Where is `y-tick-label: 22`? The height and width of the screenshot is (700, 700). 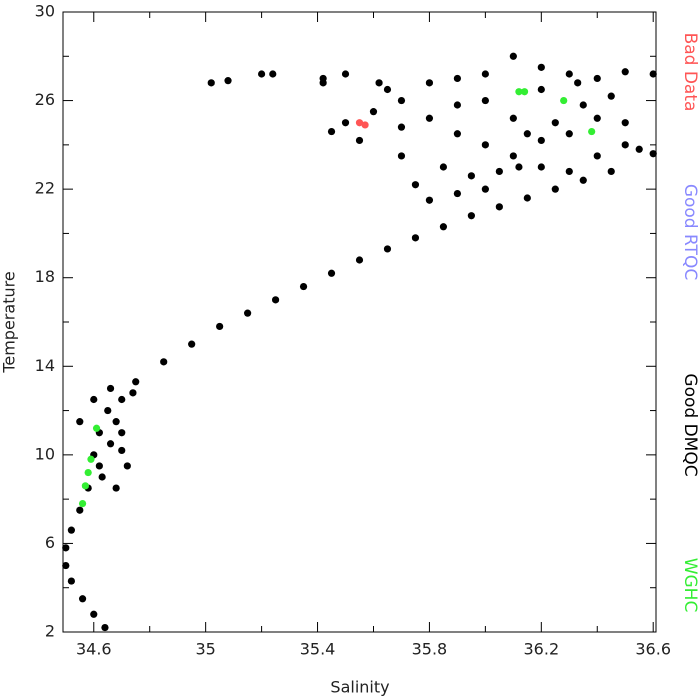
y-tick-label: 22 is located at coordinates (45, 188).